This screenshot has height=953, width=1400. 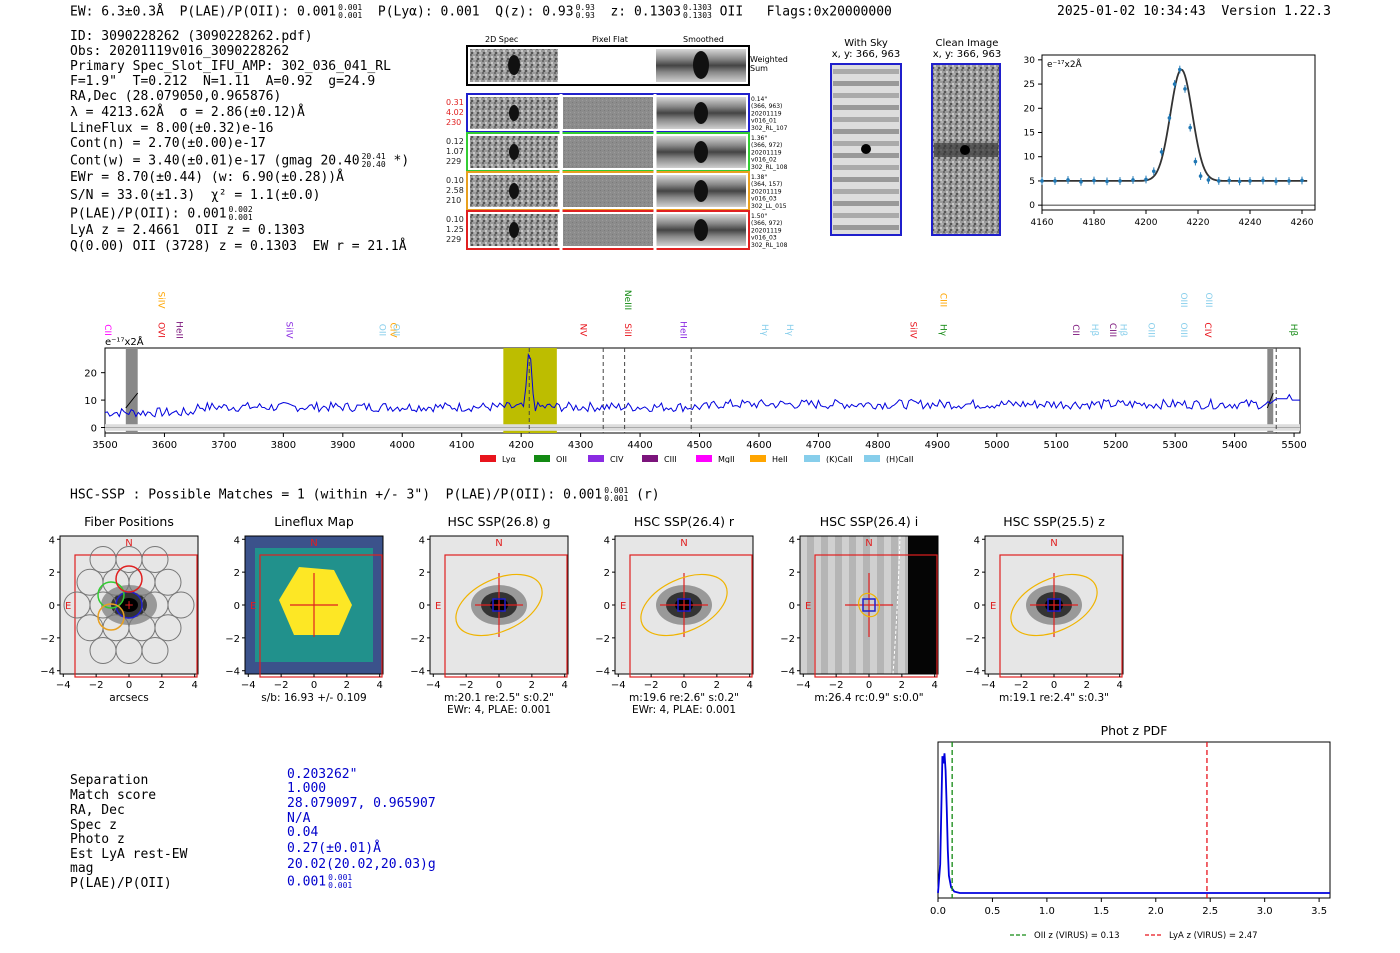 I want to click on fiber-right-val: v016_03, so click(x=764, y=199).